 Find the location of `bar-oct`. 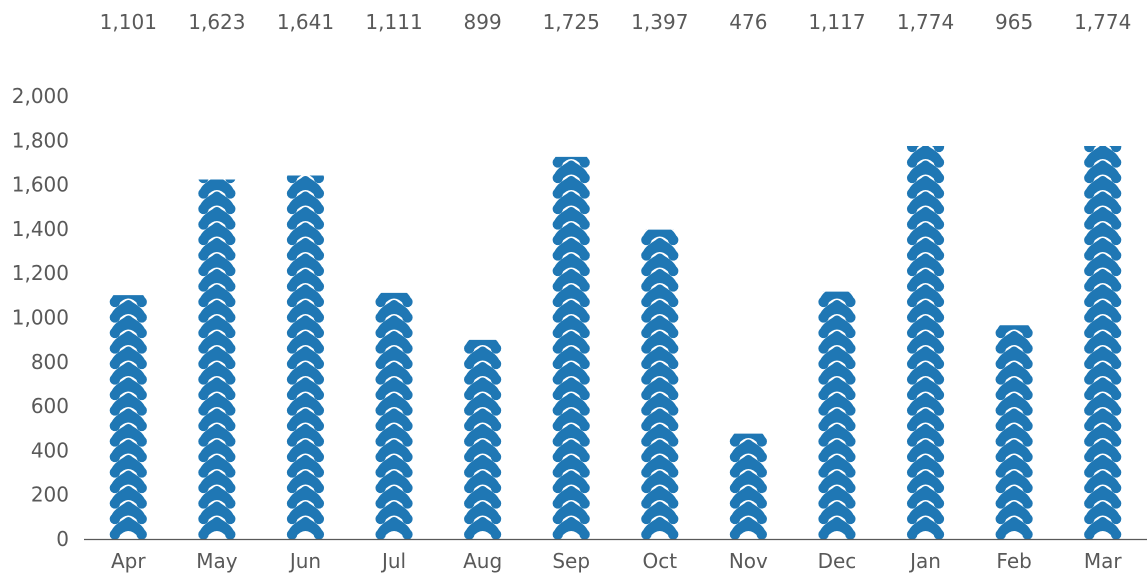

bar-oct is located at coordinates (660, 384).